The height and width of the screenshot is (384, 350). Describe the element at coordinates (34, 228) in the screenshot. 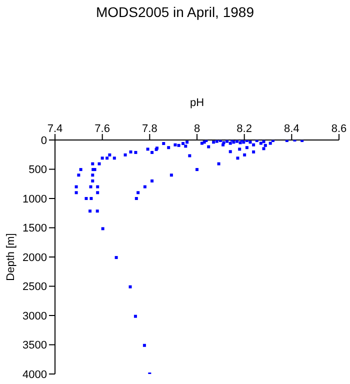

I see `y-tick-label: 1500` at that location.